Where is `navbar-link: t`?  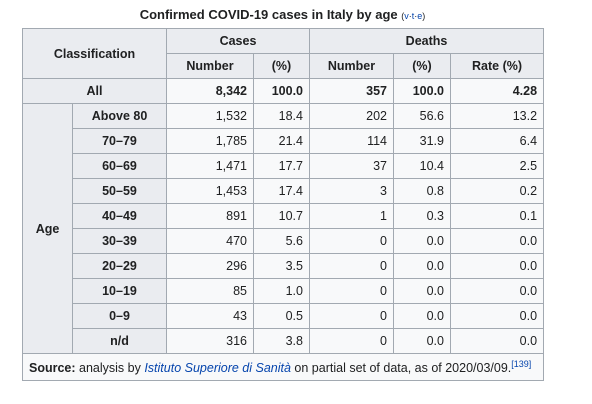 navbar-link: t is located at coordinates (413, 16).